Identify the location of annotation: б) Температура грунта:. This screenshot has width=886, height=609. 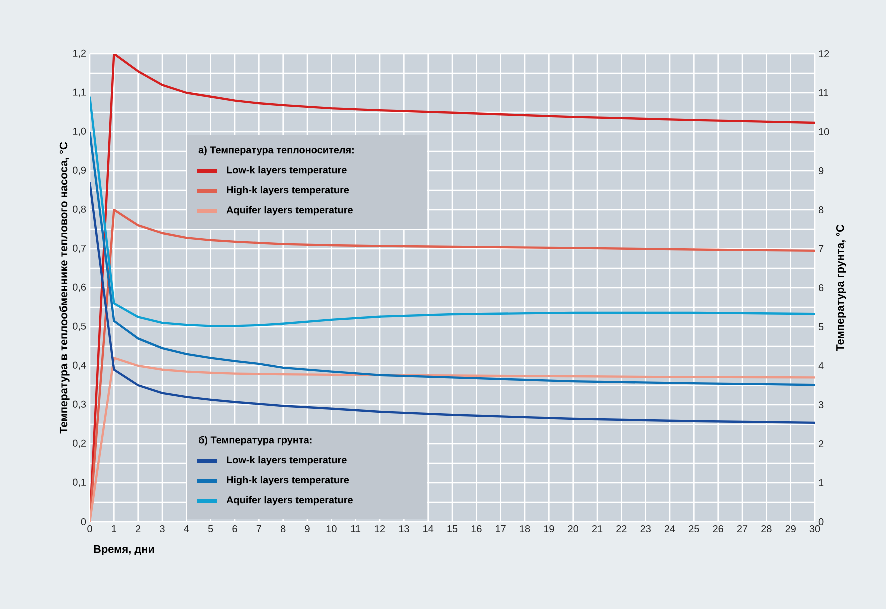
(255, 441).